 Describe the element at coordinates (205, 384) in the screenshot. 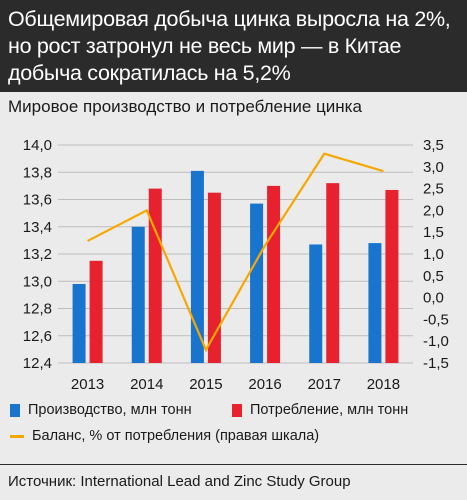

I see `x-tick-label: 2015` at that location.